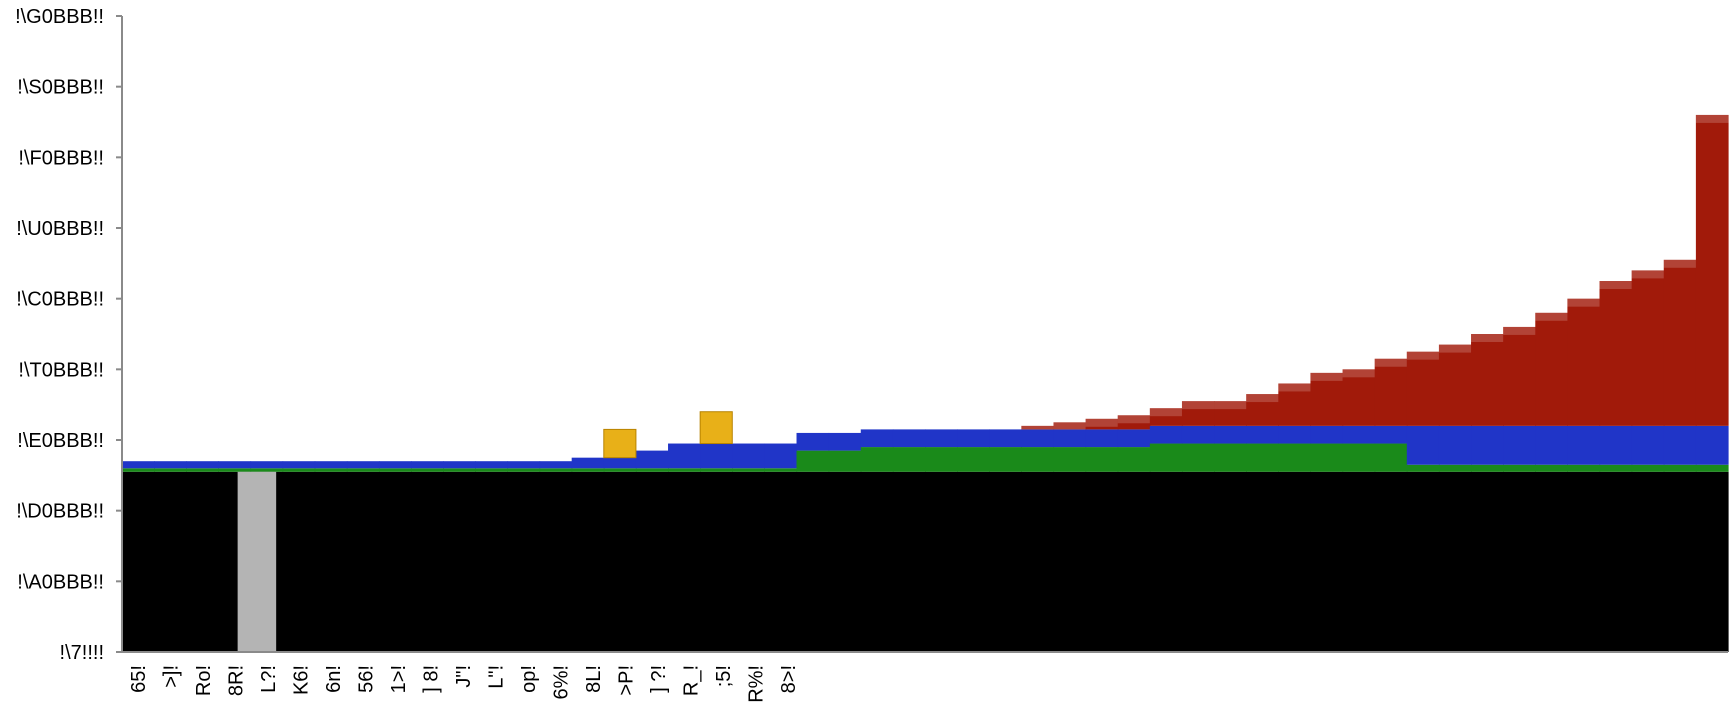 The width and height of the screenshot is (1733, 718). I want to click on y-tick-label: !\U0BBB!!, so click(60, 229).